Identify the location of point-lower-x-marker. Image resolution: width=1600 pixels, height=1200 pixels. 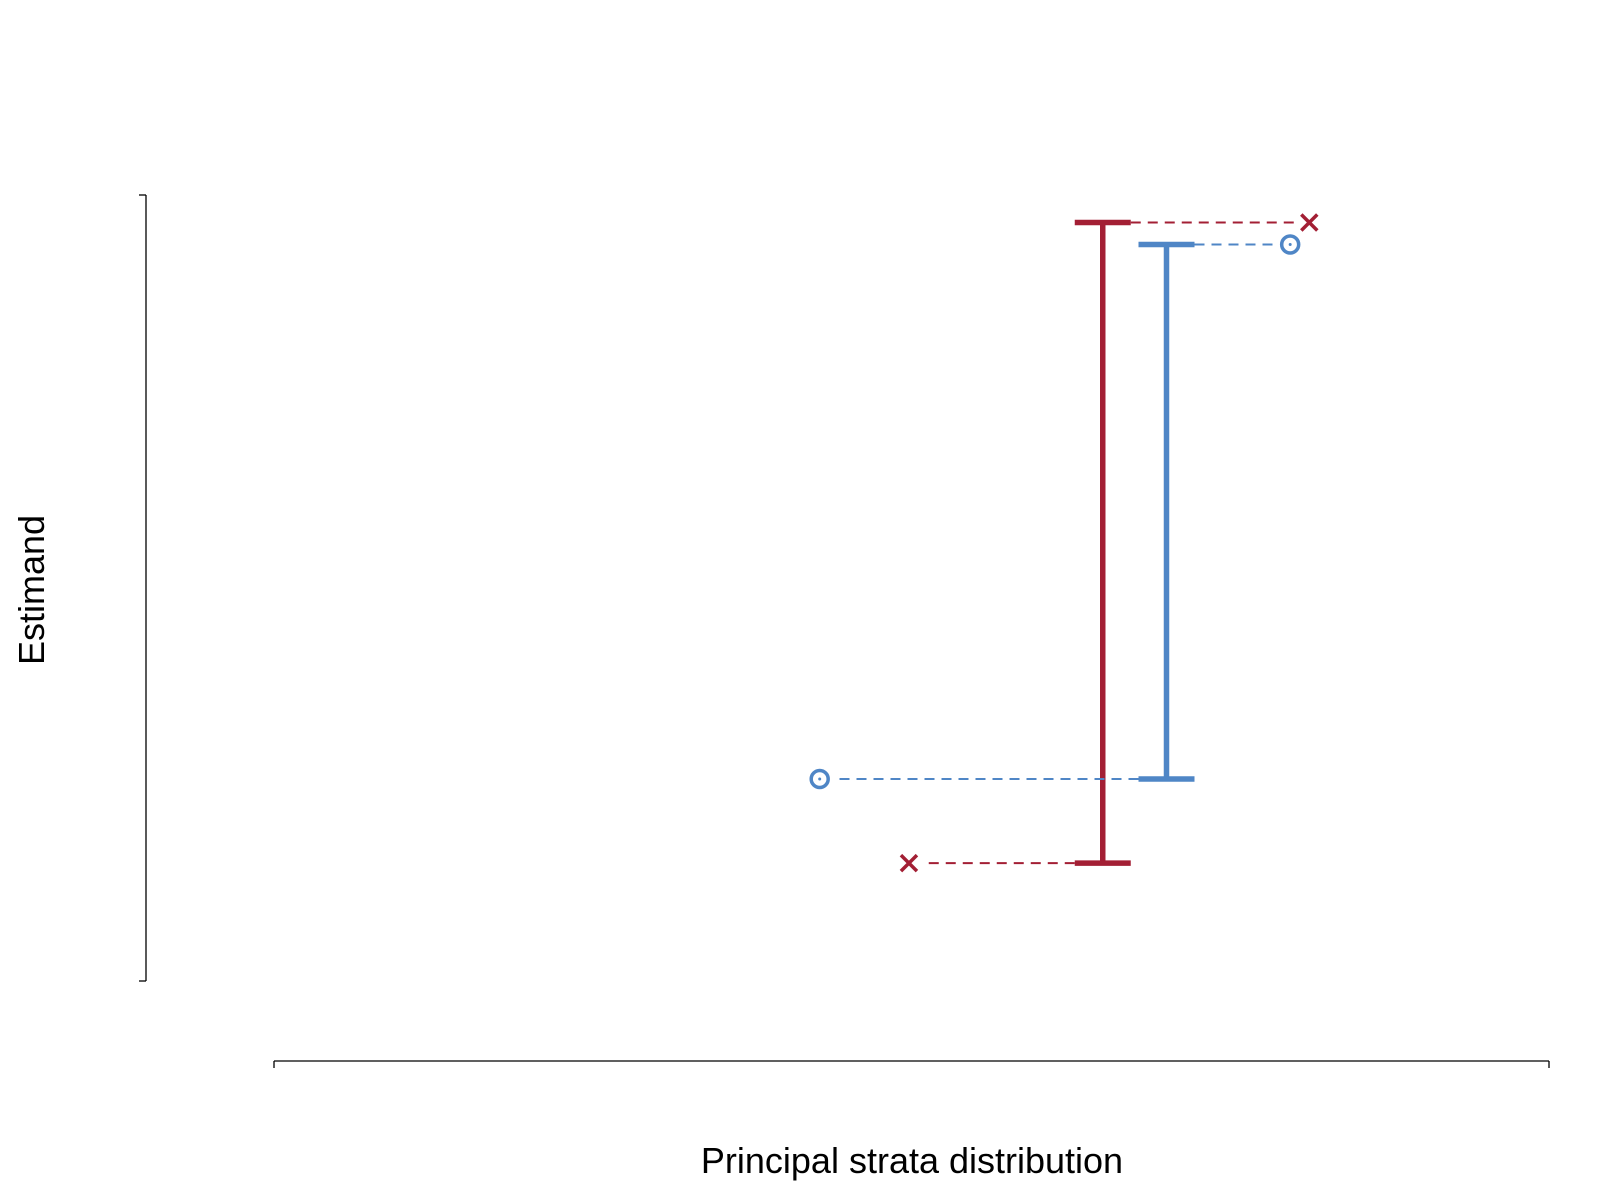
(909, 863).